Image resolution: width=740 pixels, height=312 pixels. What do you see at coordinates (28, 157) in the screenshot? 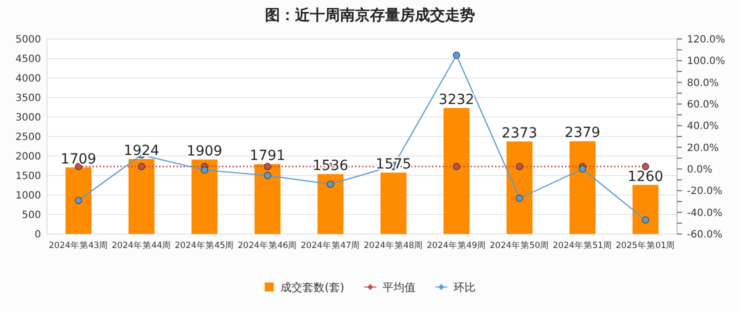
I see `y-tick-label: 2000` at bounding box center [28, 157].